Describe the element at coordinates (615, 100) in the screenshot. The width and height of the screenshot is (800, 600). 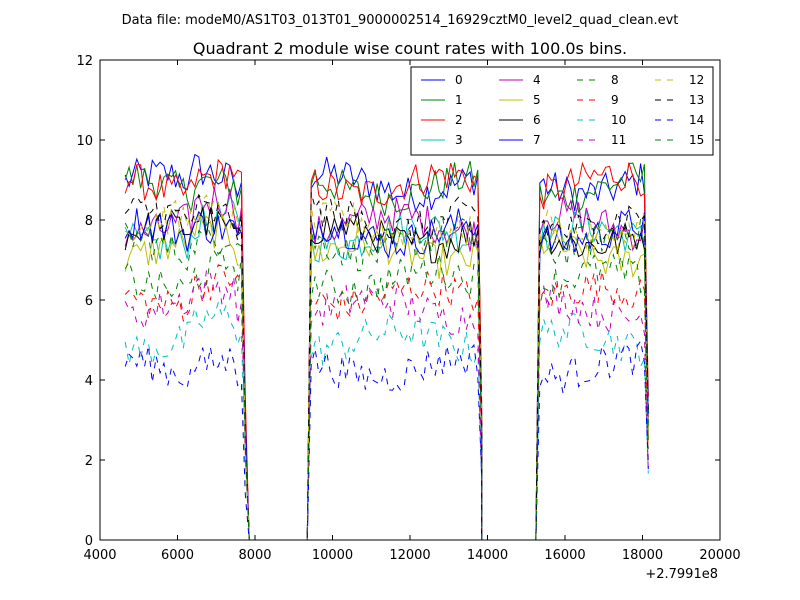
I see `legend-label-9: 9` at that location.